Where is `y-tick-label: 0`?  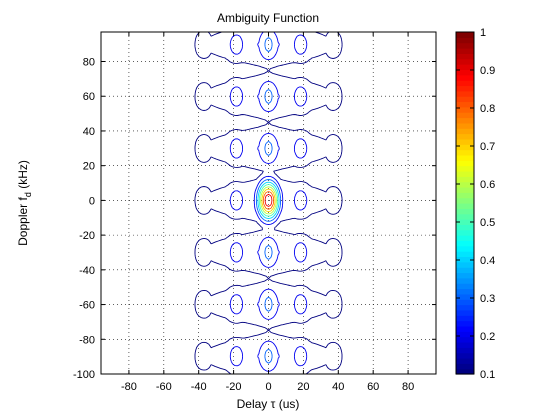
y-tick-label: 0 is located at coordinates (92, 201).